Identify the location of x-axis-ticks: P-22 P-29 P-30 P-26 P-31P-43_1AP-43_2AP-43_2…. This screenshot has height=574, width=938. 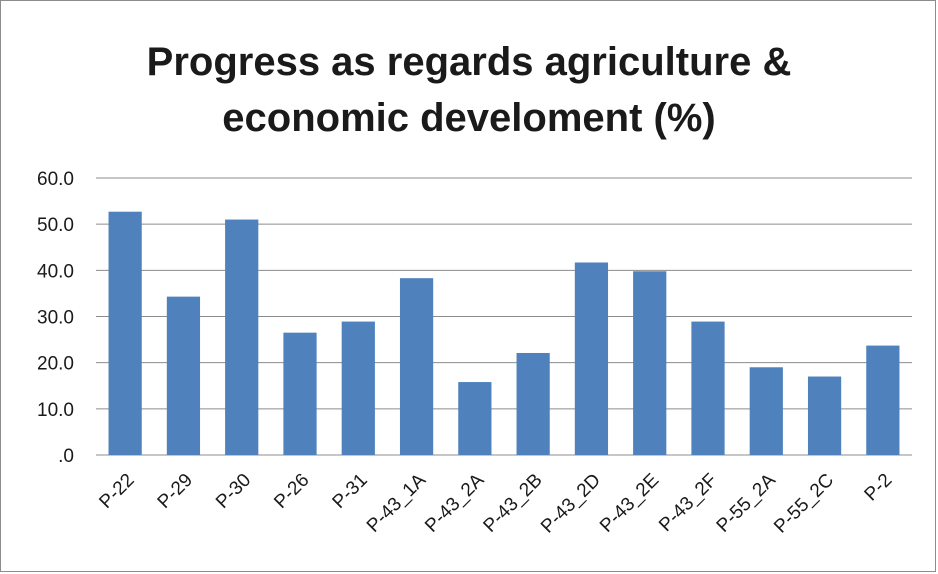
(495, 503).